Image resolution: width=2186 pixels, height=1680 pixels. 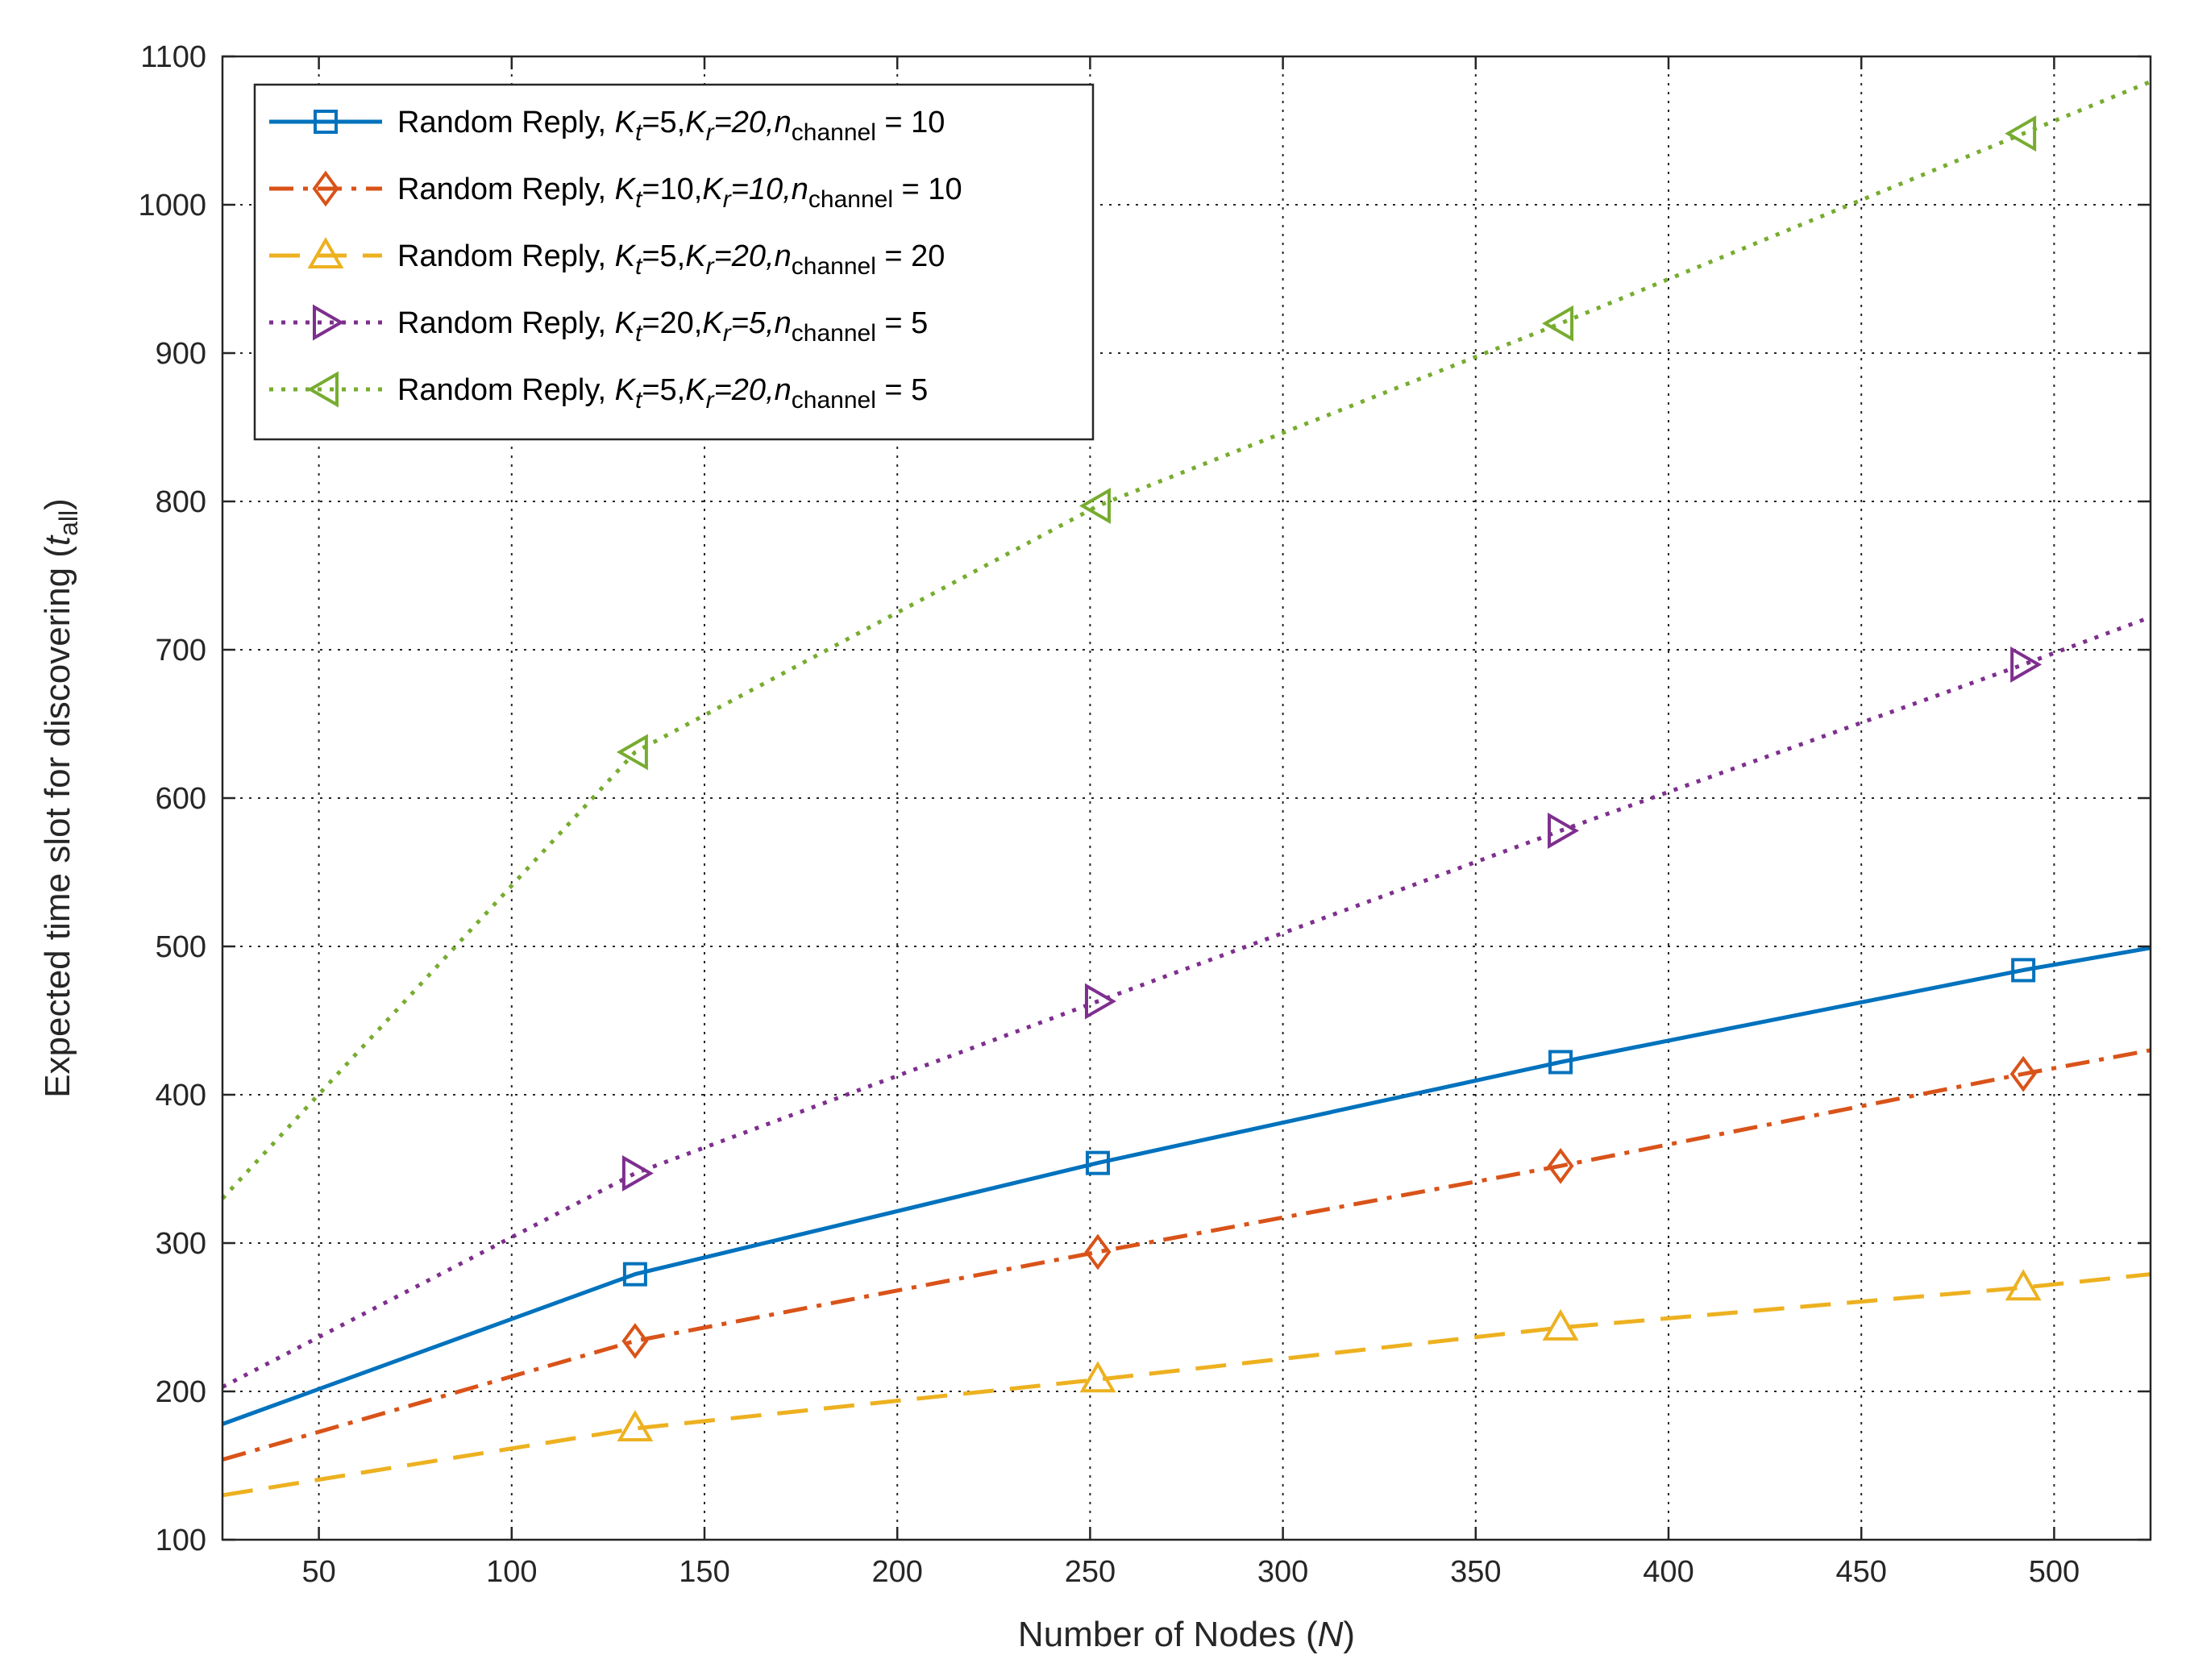 What do you see at coordinates (172, 205) in the screenshot?
I see `y-tick-label: 1000` at bounding box center [172, 205].